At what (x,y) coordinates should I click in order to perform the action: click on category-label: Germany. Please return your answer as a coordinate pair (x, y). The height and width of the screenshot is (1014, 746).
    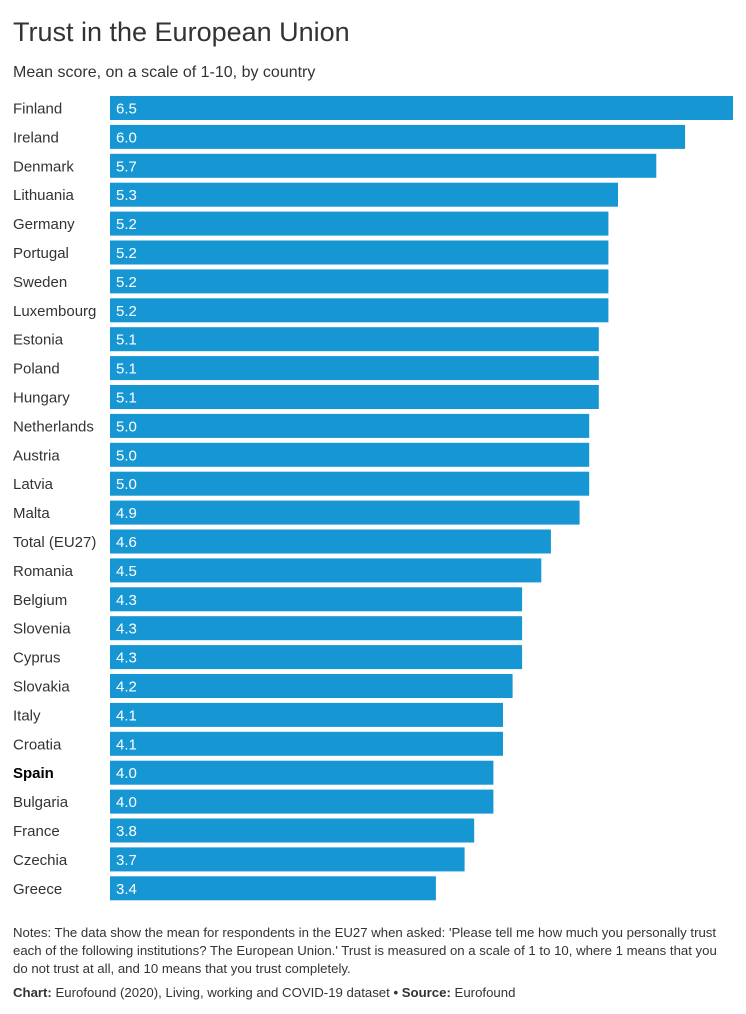
    Looking at the image, I should click on (44, 224).